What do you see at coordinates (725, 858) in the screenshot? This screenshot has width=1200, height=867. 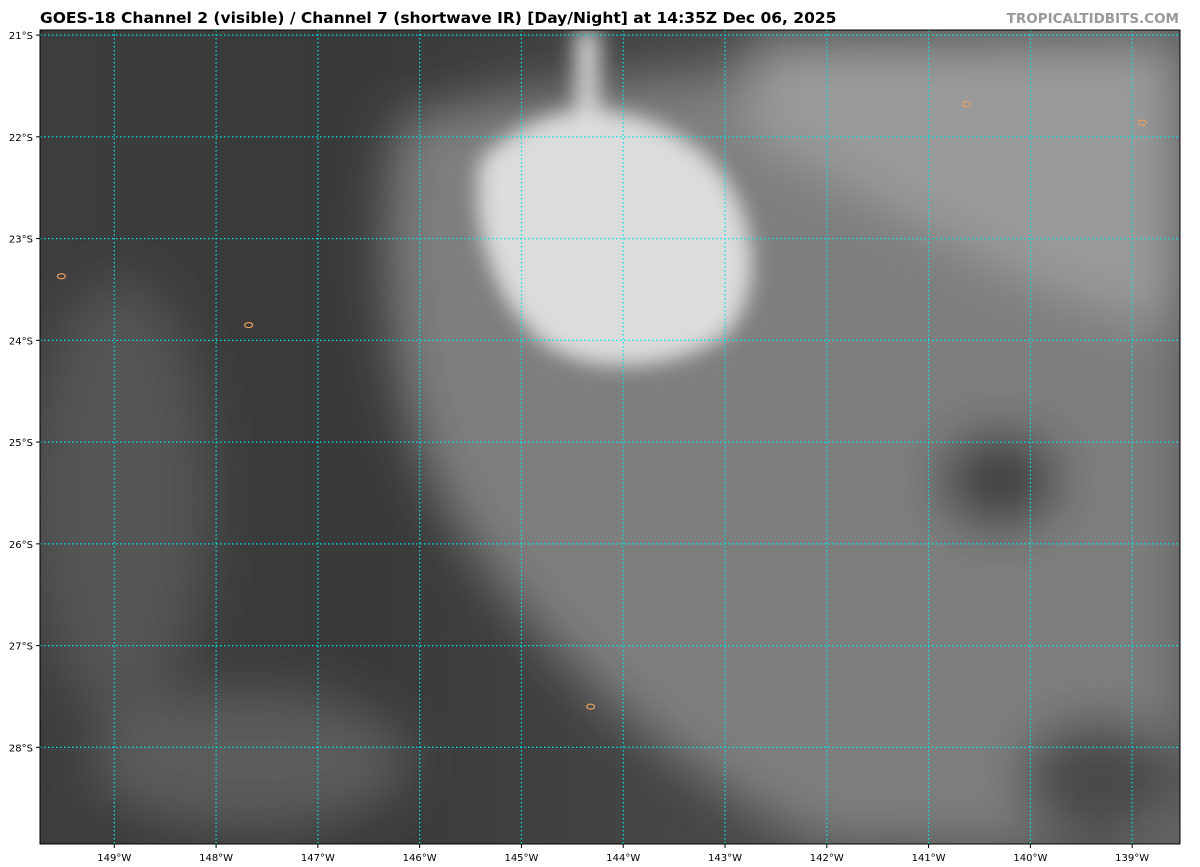 I see `lon-tick-label: 143°W` at bounding box center [725, 858].